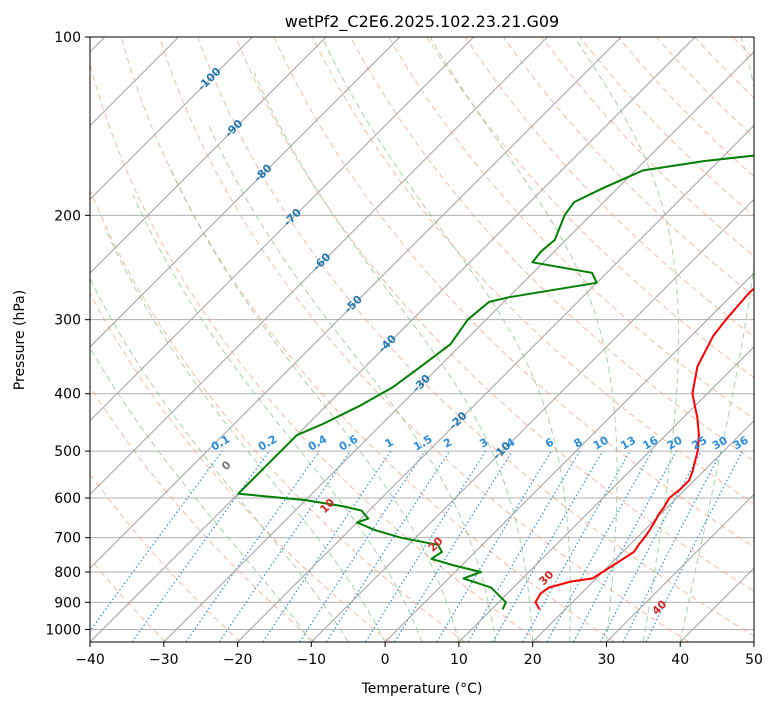  What do you see at coordinates (90, 660) in the screenshot?
I see `x-tick-label: −40` at bounding box center [90, 660].